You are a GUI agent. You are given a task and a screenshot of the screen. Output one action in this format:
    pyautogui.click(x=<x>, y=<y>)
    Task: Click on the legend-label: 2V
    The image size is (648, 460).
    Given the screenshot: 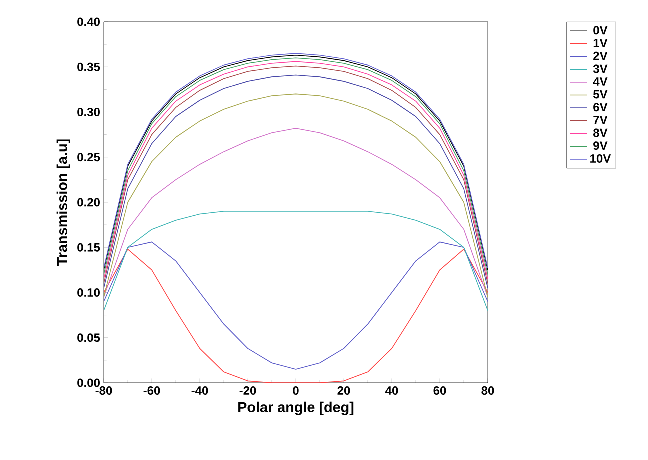 What is the action you would take?
    pyautogui.click(x=601, y=56)
    